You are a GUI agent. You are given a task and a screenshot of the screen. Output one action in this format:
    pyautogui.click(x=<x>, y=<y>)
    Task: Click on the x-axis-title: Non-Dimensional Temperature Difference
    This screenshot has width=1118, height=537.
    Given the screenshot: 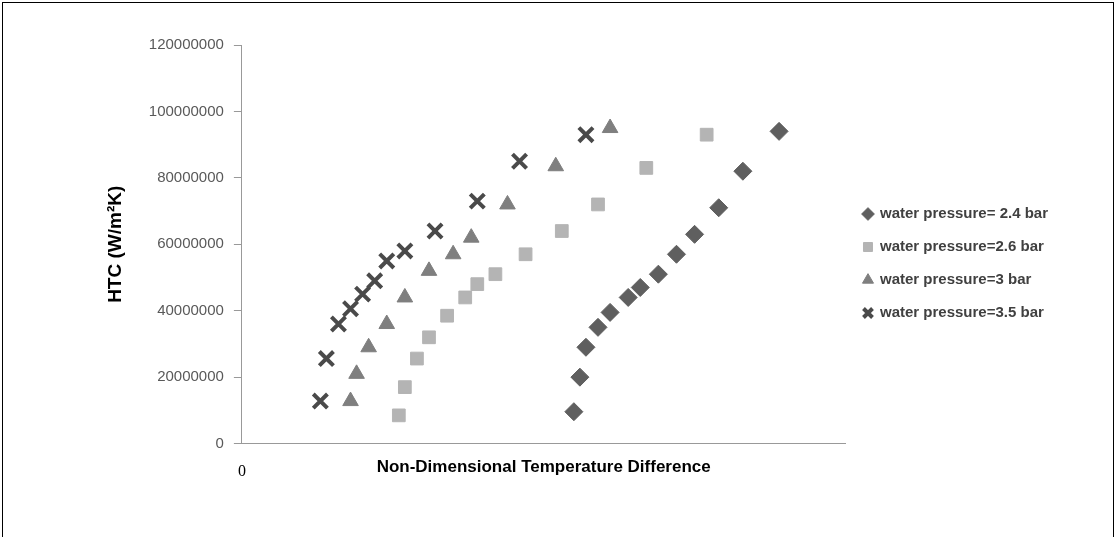 What is the action you would take?
    pyautogui.click(x=543, y=467)
    